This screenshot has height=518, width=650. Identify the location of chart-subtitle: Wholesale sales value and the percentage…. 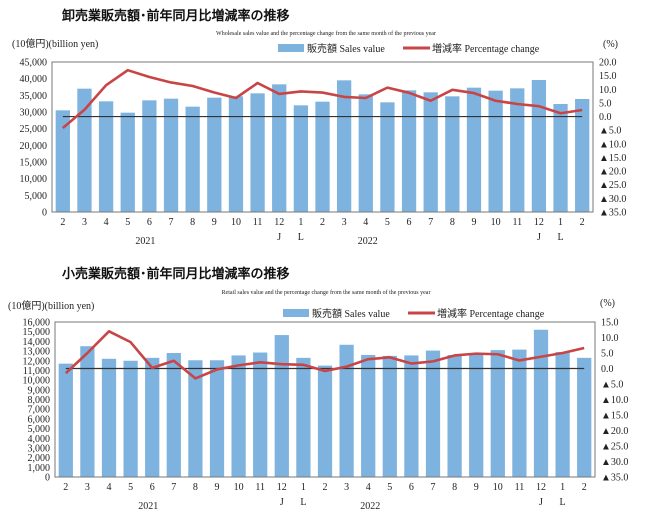
(326, 33).